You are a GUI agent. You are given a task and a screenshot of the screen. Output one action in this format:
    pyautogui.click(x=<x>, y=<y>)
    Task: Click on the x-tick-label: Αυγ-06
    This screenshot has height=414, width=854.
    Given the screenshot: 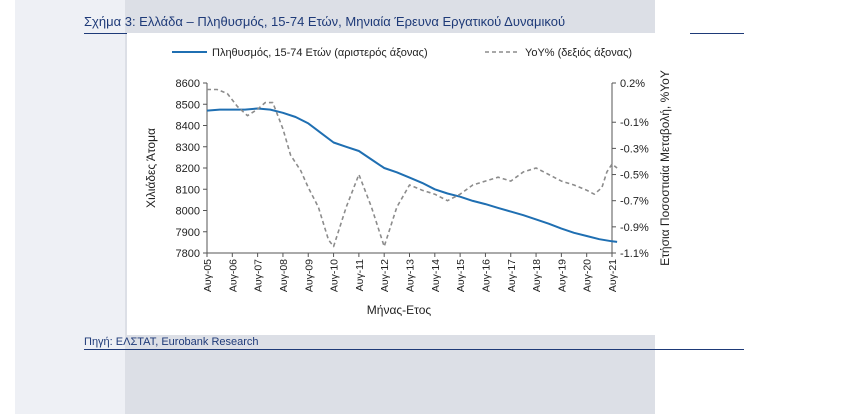 What is the action you would take?
    pyautogui.click(x=233, y=275)
    